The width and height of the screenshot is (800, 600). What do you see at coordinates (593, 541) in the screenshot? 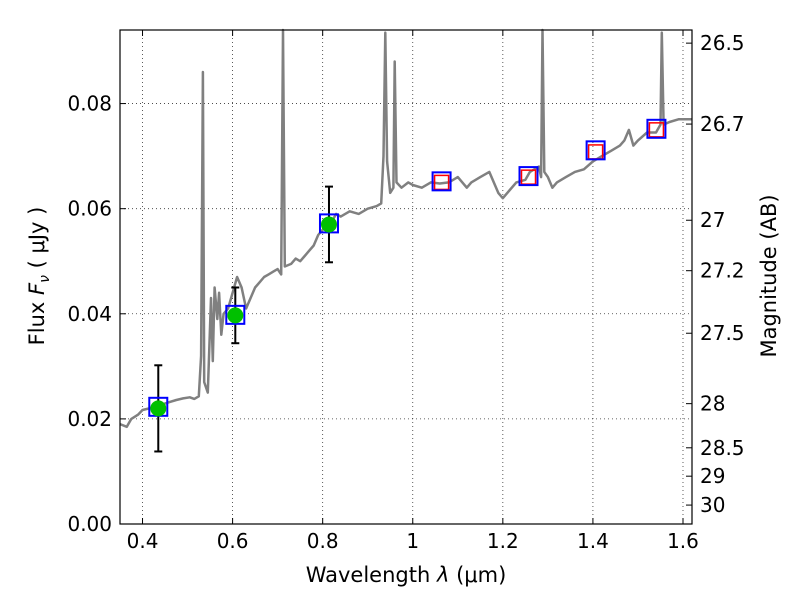
I see `x-tick-label: 1.4` at bounding box center [593, 541].